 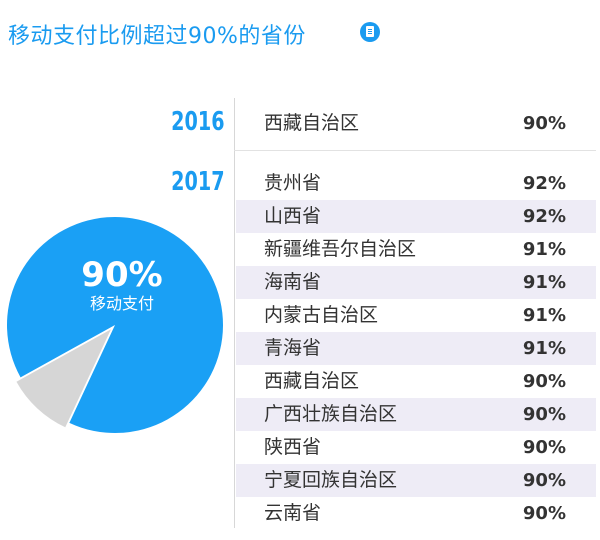 What do you see at coordinates (293, 447) in the screenshot?
I see `province-name: 陕西省` at bounding box center [293, 447].